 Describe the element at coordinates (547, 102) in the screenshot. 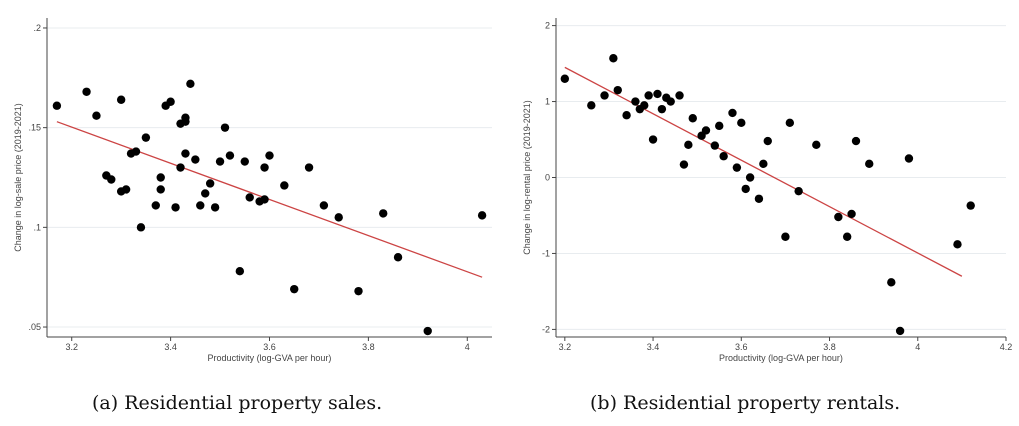

I see `y-tick-label: 1` at that location.